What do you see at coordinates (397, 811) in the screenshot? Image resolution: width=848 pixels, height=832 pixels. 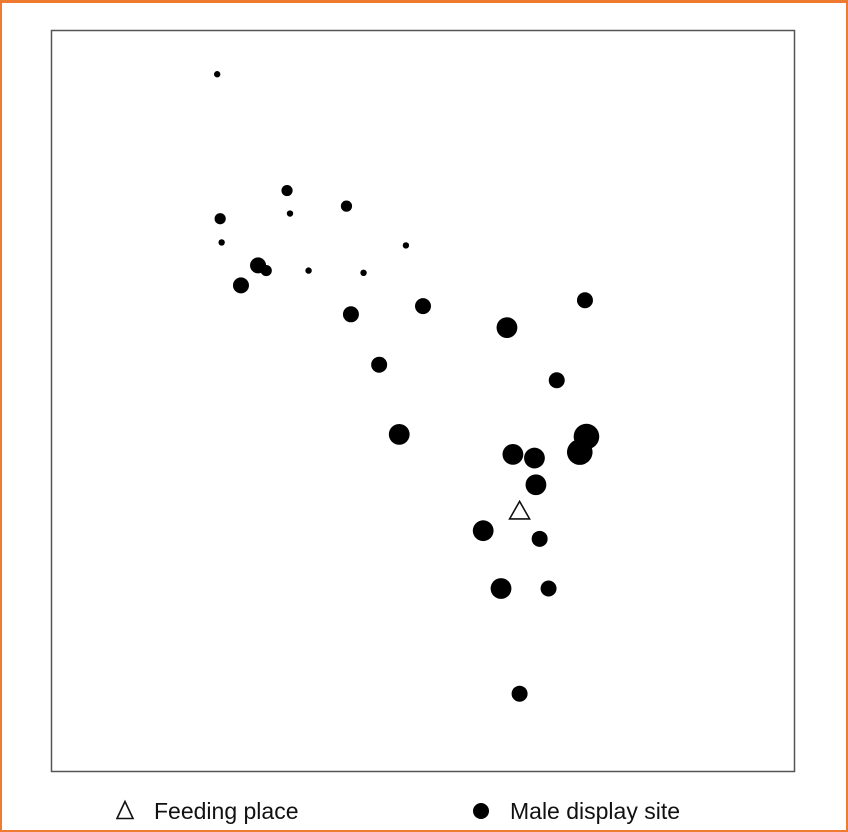 I see `legend: Feeding place Male display site` at bounding box center [397, 811].